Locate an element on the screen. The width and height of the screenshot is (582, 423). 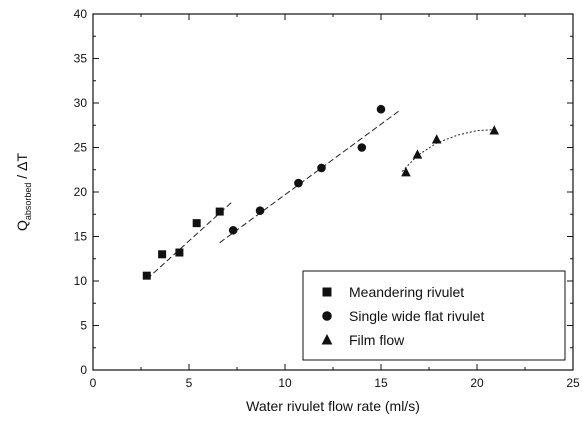
legend-box is located at coordinates (434, 315).